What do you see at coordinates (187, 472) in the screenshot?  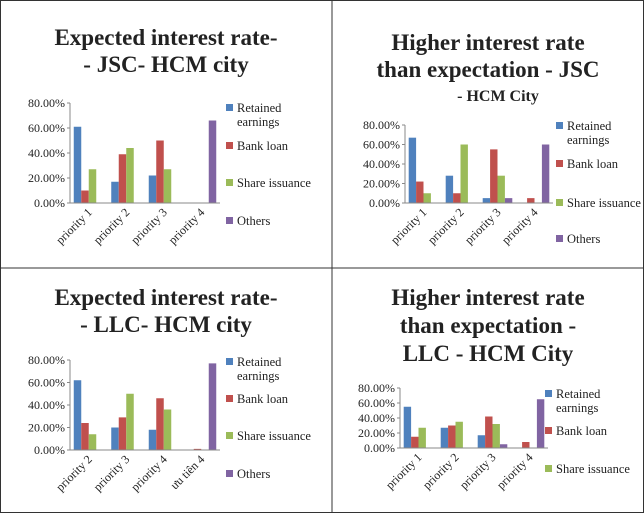 I see `x-tick-label: ưu tiên 4` at bounding box center [187, 472].